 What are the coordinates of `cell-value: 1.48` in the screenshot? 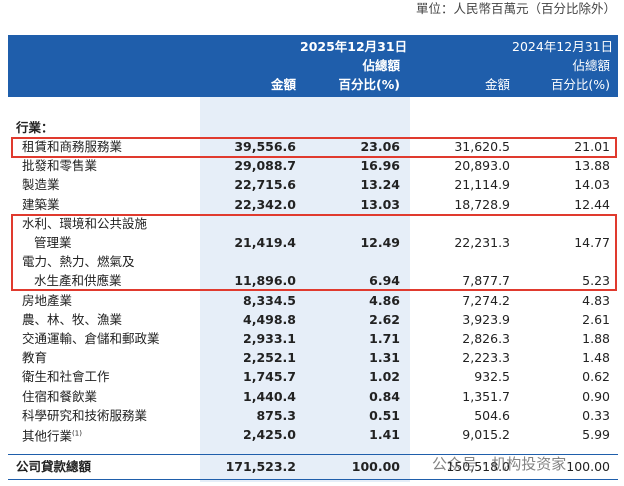 It's located at (596, 358).